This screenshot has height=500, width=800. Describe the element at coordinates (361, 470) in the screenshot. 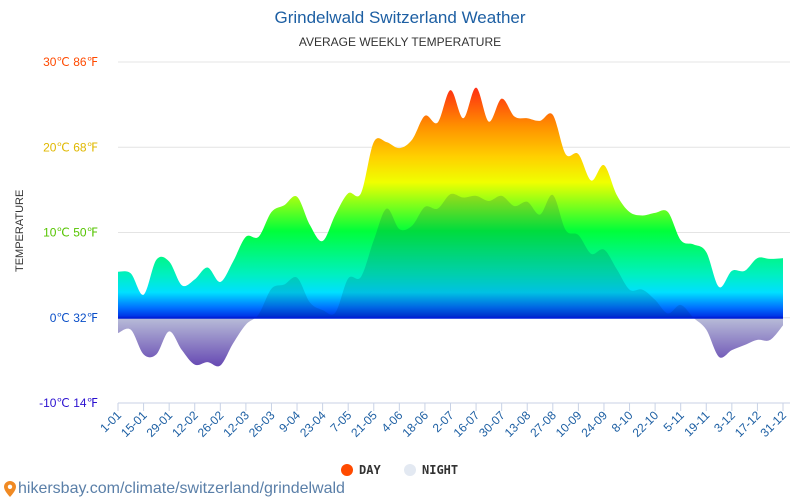

I see `legend-item-day: DAY` at that location.